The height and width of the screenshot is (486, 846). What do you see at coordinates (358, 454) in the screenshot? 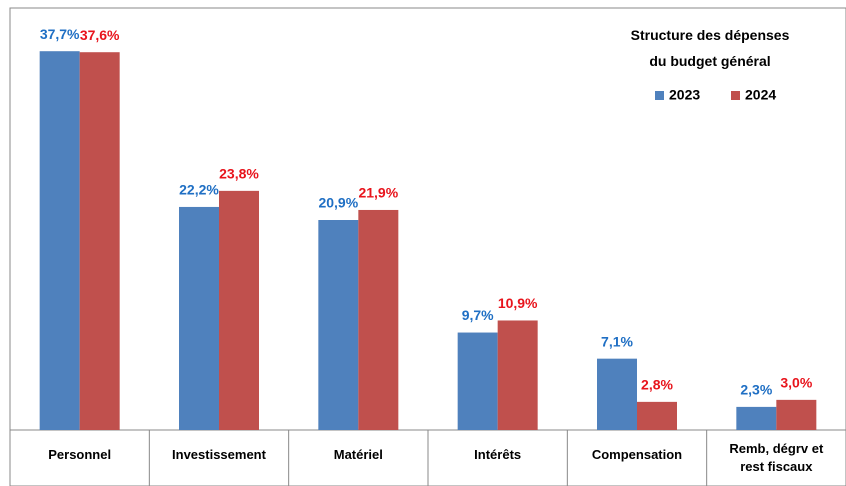
I see `x-tick-label: Matériel` at bounding box center [358, 454].